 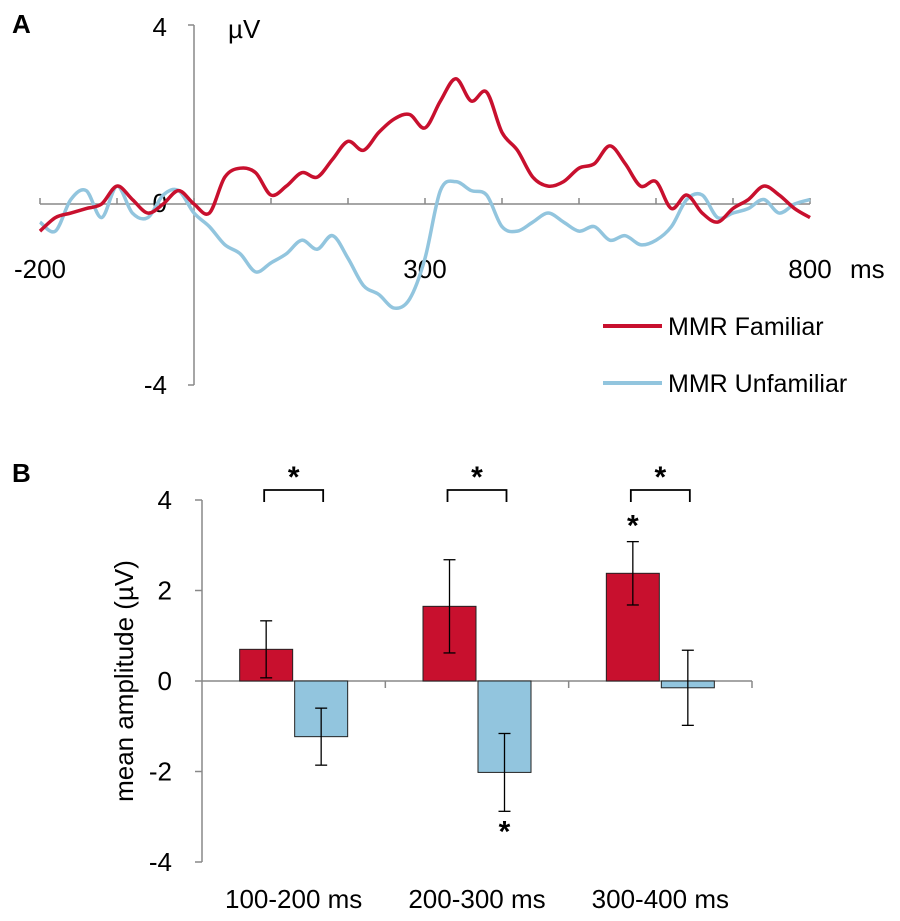 What do you see at coordinates (809, 269) in the screenshot?
I see `x-tick-label: 800` at bounding box center [809, 269].